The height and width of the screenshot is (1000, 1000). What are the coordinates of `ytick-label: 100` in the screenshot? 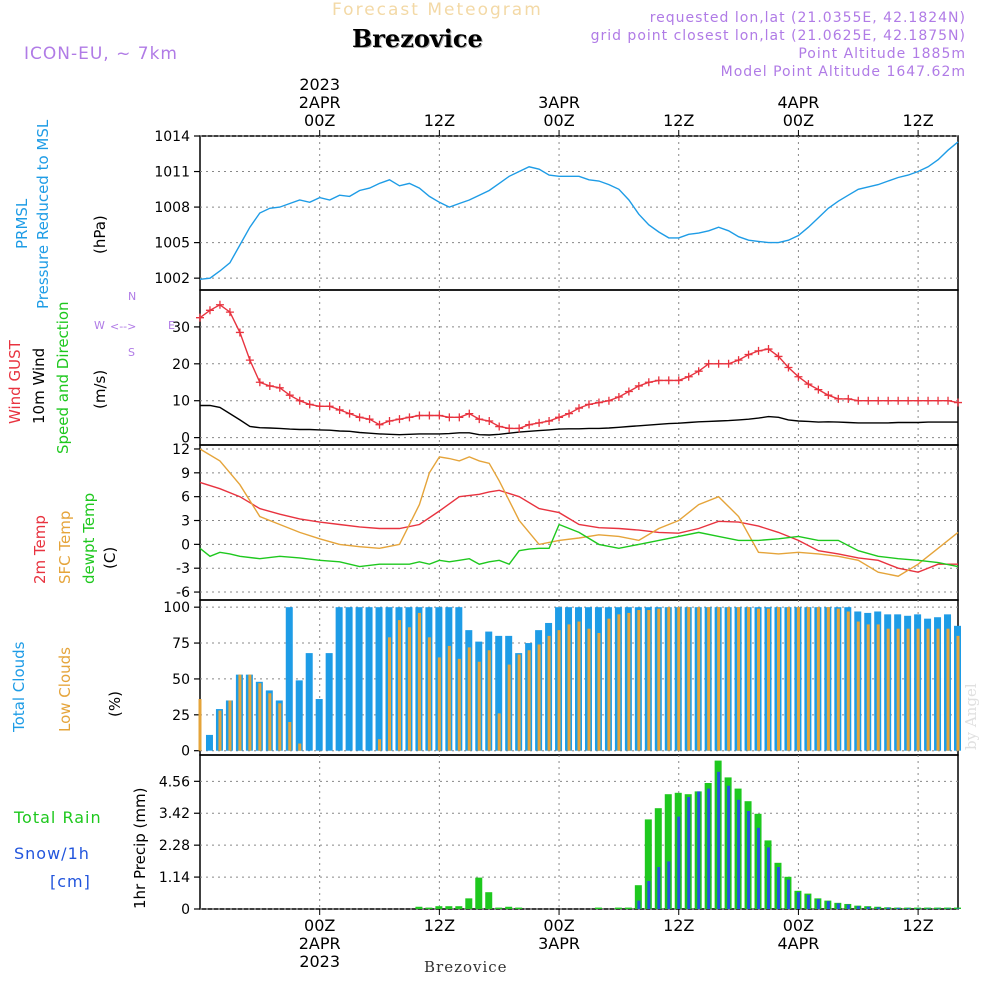 It's located at (176, 608).